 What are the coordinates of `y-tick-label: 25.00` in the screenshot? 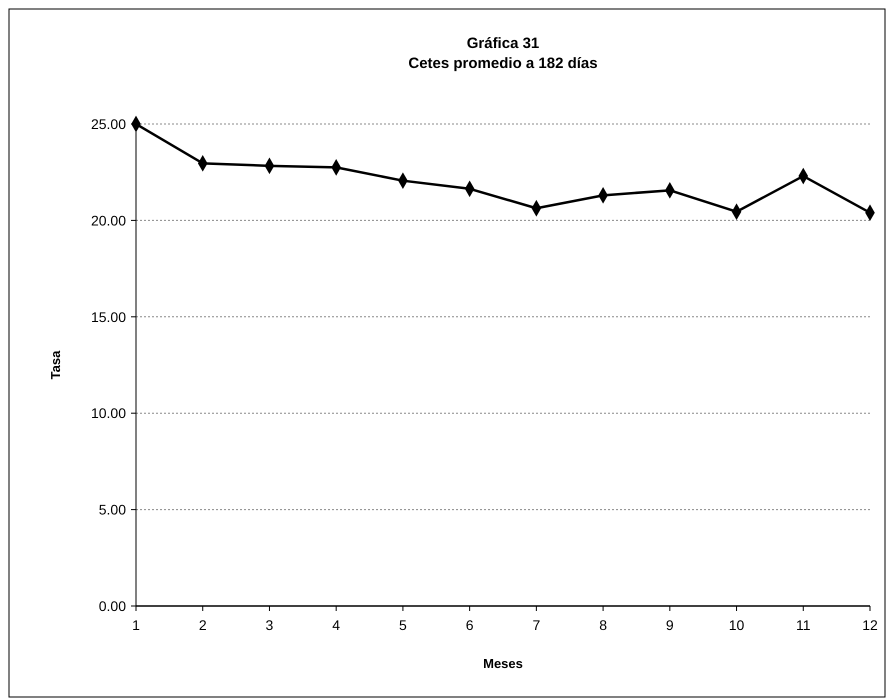 It's located at (108, 124).